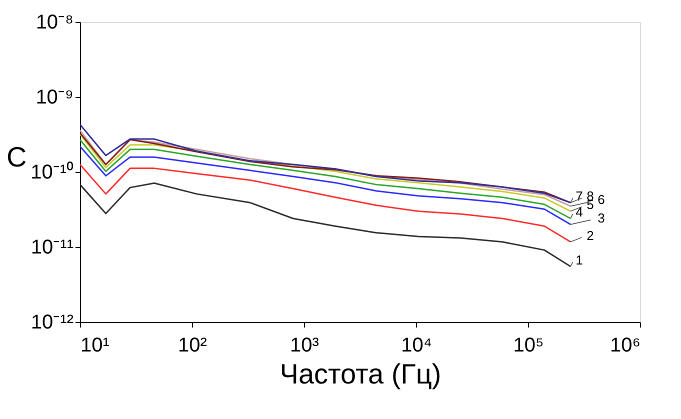 This screenshot has width=681, height=419. What do you see at coordinates (601, 218) in the screenshot?
I see `text: 3` at bounding box center [601, 218].